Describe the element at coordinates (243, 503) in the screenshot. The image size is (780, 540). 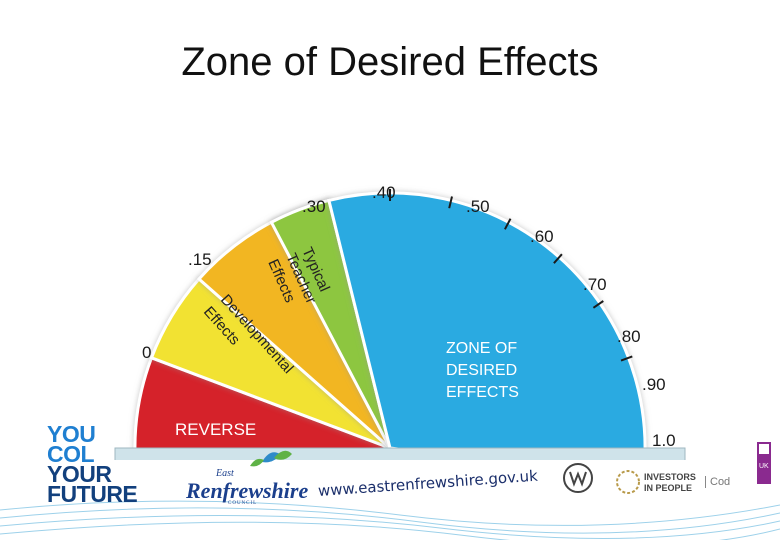
I see `council-sub: COUNCIL` at that location.